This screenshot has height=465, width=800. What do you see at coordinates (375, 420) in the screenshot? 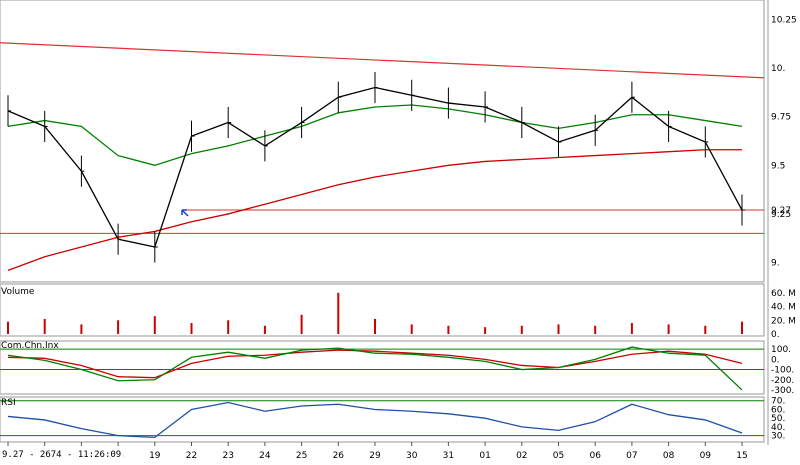
I see `rsi-line` at bounding box center [375, 420].